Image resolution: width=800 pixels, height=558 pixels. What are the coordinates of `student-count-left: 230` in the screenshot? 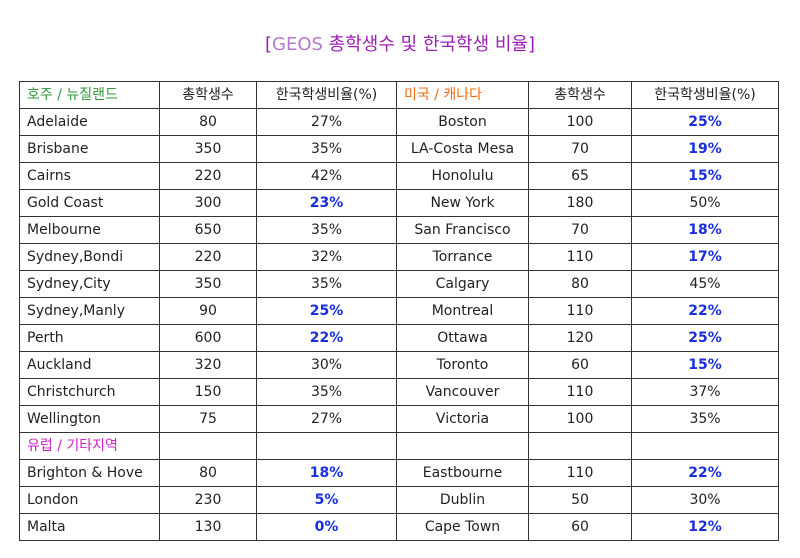 It's located at (208, 500).